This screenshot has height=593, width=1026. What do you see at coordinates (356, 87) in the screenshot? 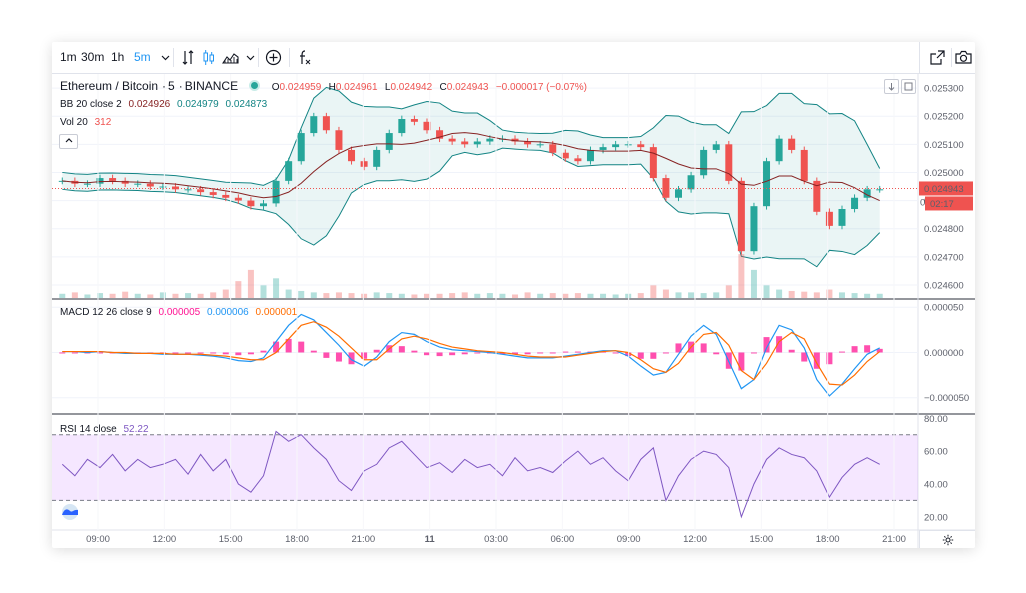
I see `high-value: 0.024961` at bounding box center [356, 87].